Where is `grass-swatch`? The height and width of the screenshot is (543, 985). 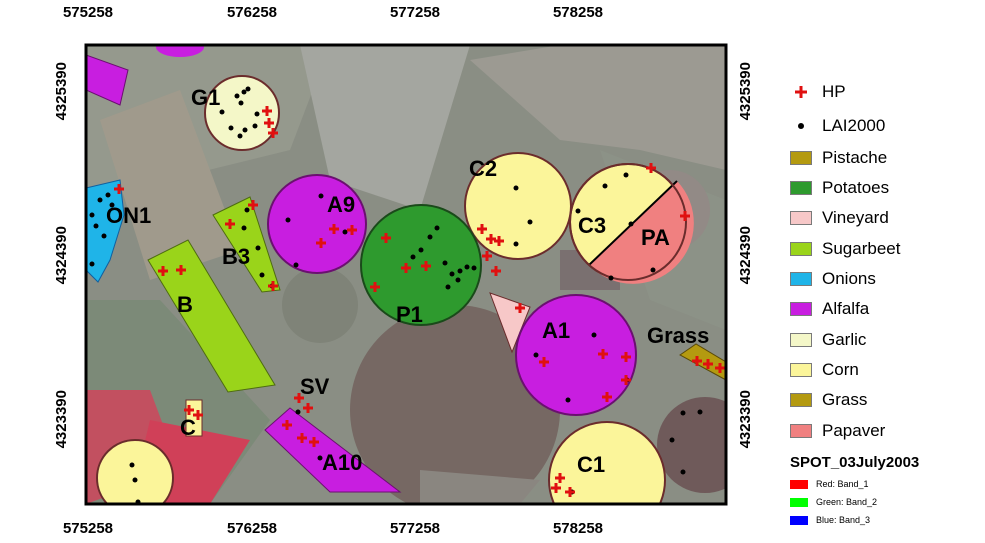 grass-swatch is located at coordinates (801, 400).